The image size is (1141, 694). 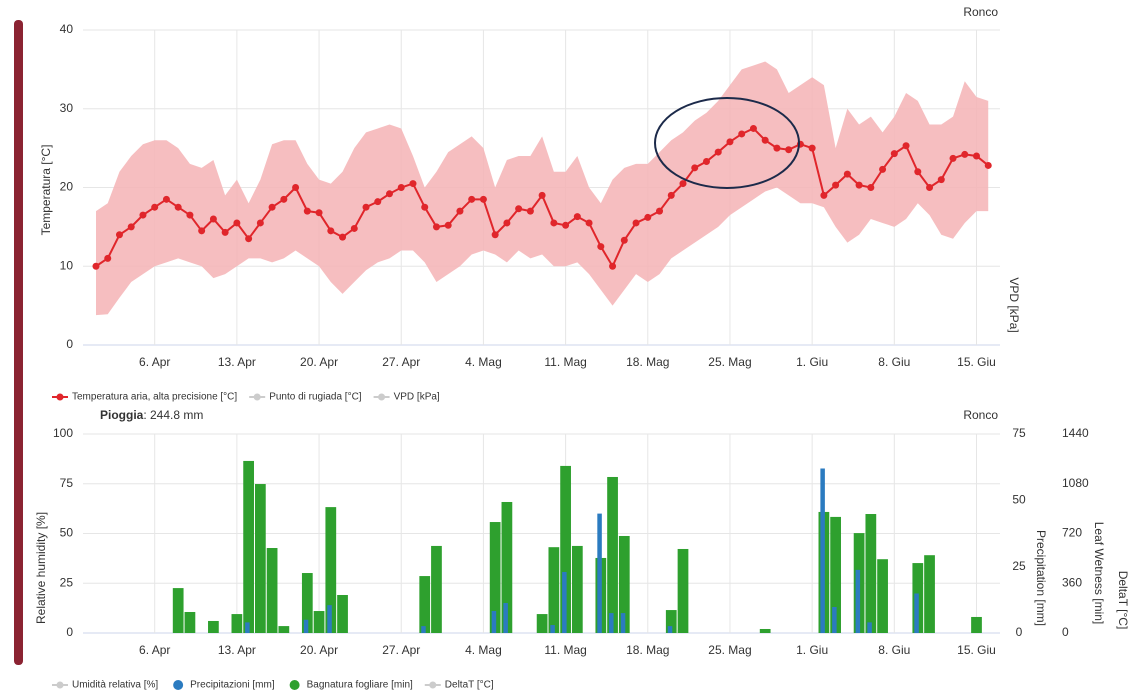 What do you see at coordinates (1014, 304) in the screenshot?
I see `y2-axis-title: VPD [kPa]` at bounding box center [1014, 304].